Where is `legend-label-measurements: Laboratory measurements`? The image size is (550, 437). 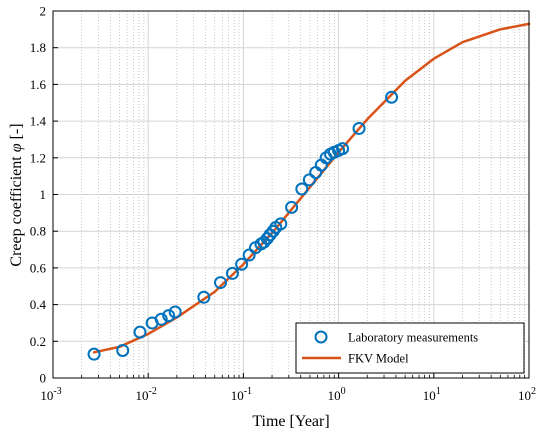 legend-label-measurements: Laboratory measurements is located at coordinates (413, 338).